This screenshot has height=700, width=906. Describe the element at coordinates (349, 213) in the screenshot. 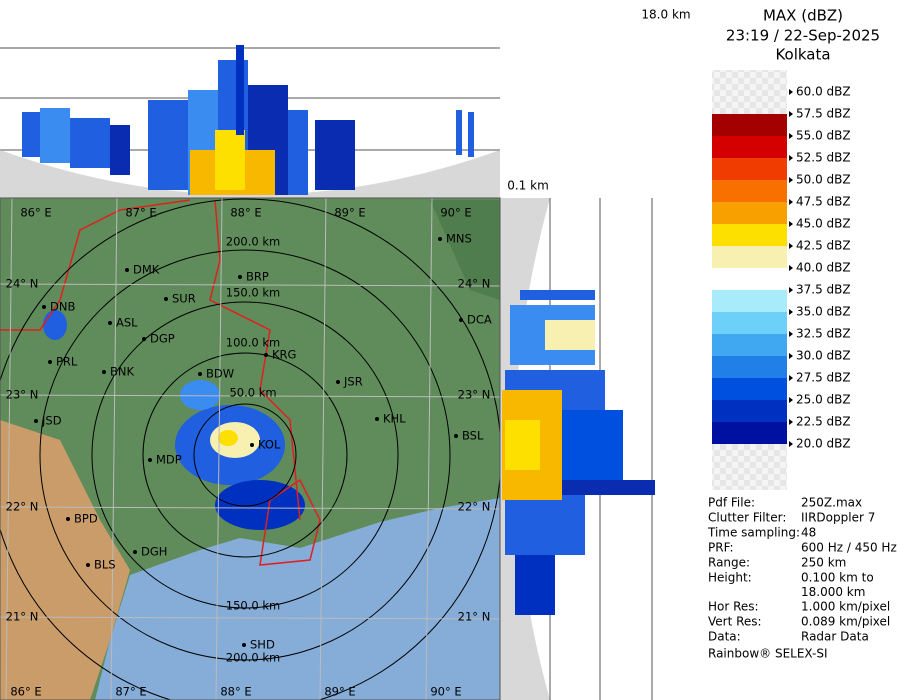

I see `lon-label-top: 89° E` at that location.